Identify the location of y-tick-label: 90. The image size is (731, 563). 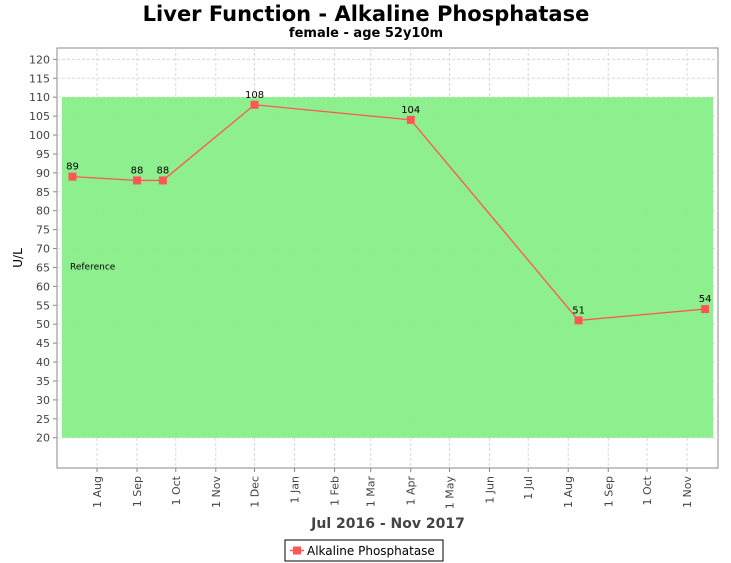
(43, 173).